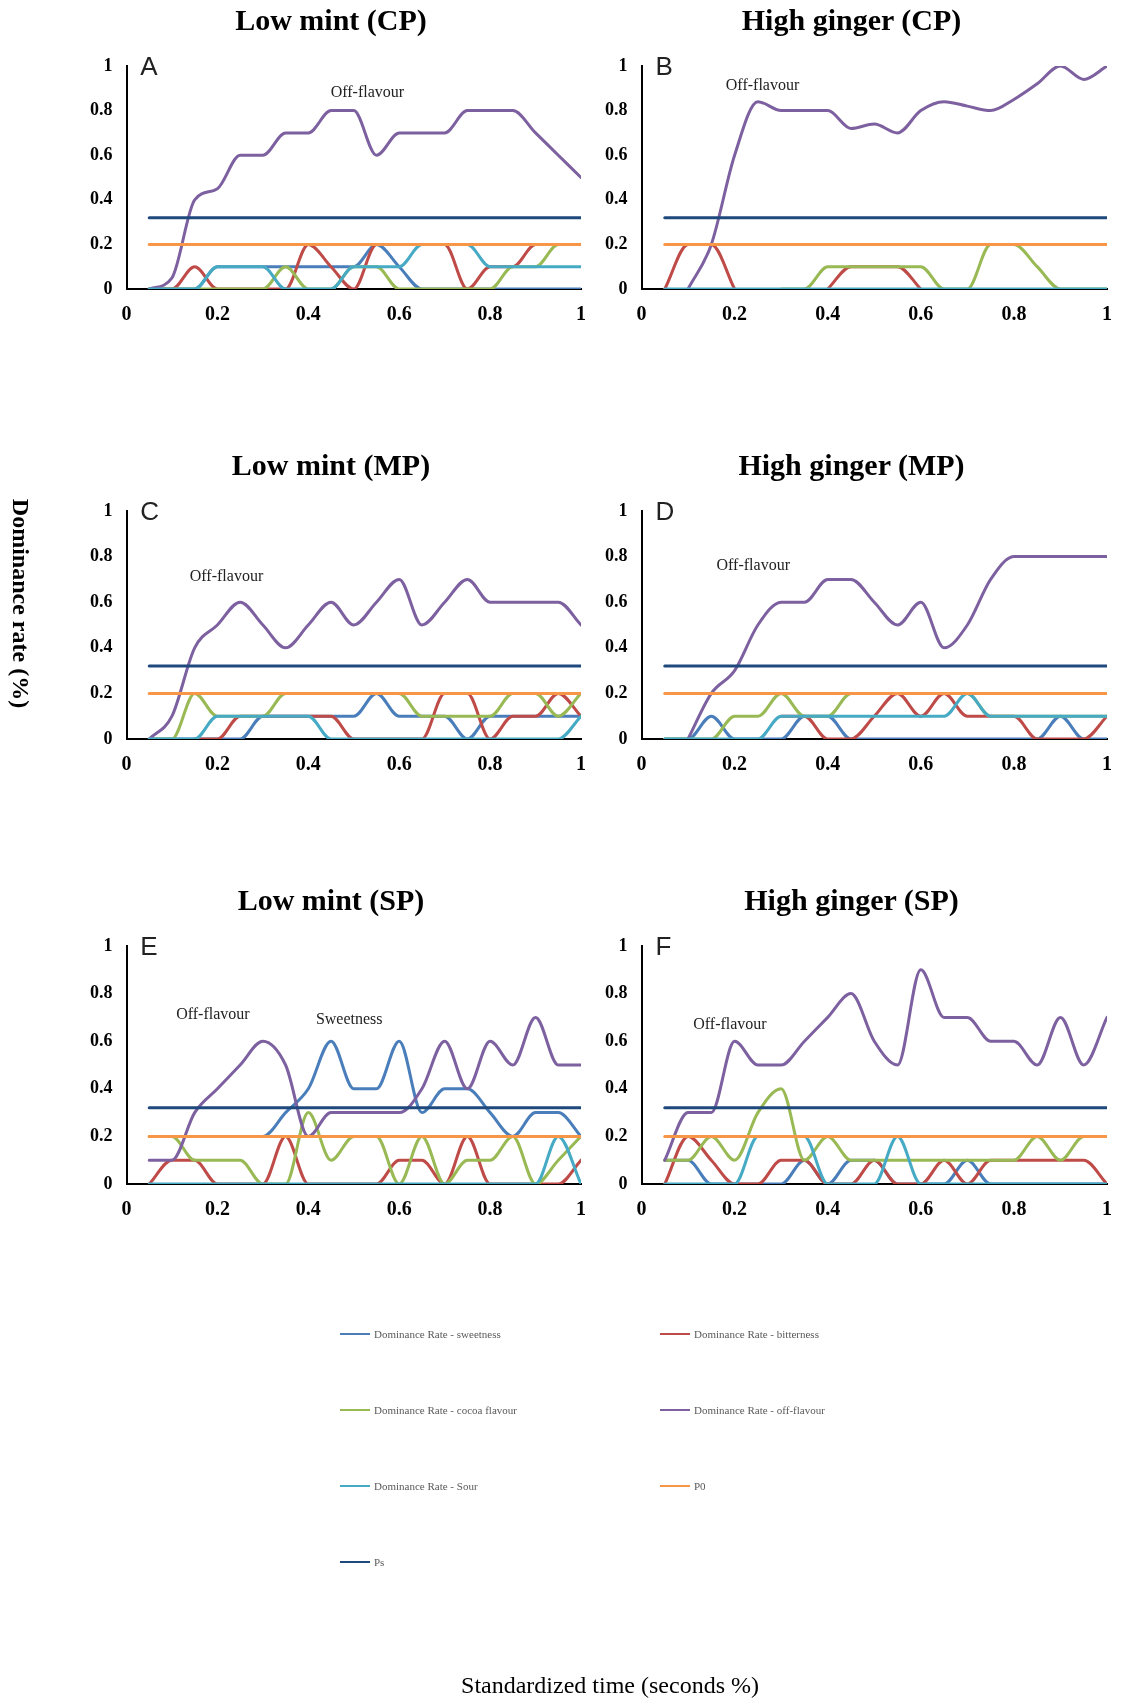  Describe the element at coordinates (700, 1486) in the screenshot. I see `legend-label: P0` at that location.